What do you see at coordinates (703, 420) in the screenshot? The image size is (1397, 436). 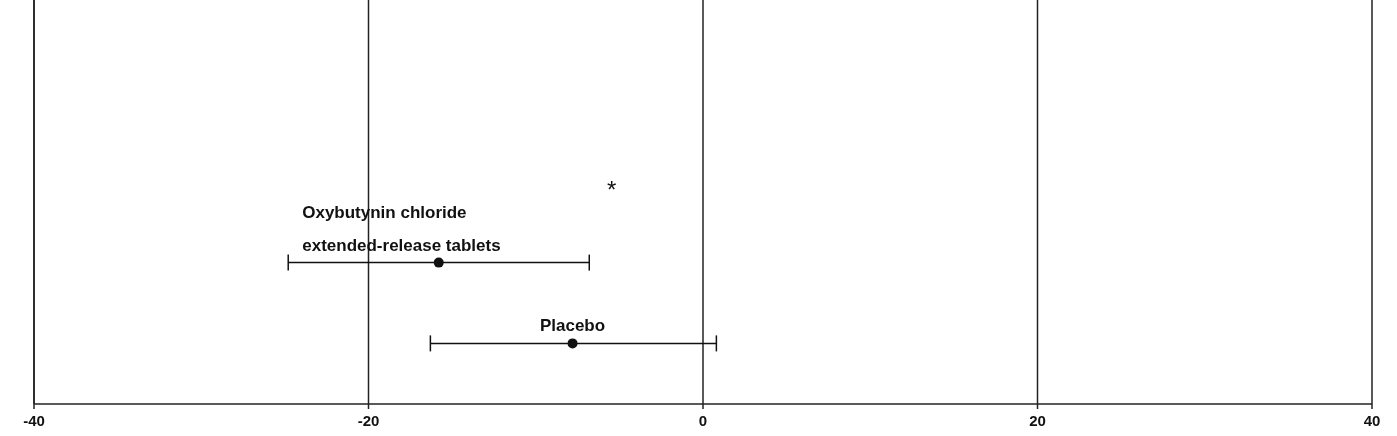 I see `x-tick-label: 0` at bounding box center [703, 420].